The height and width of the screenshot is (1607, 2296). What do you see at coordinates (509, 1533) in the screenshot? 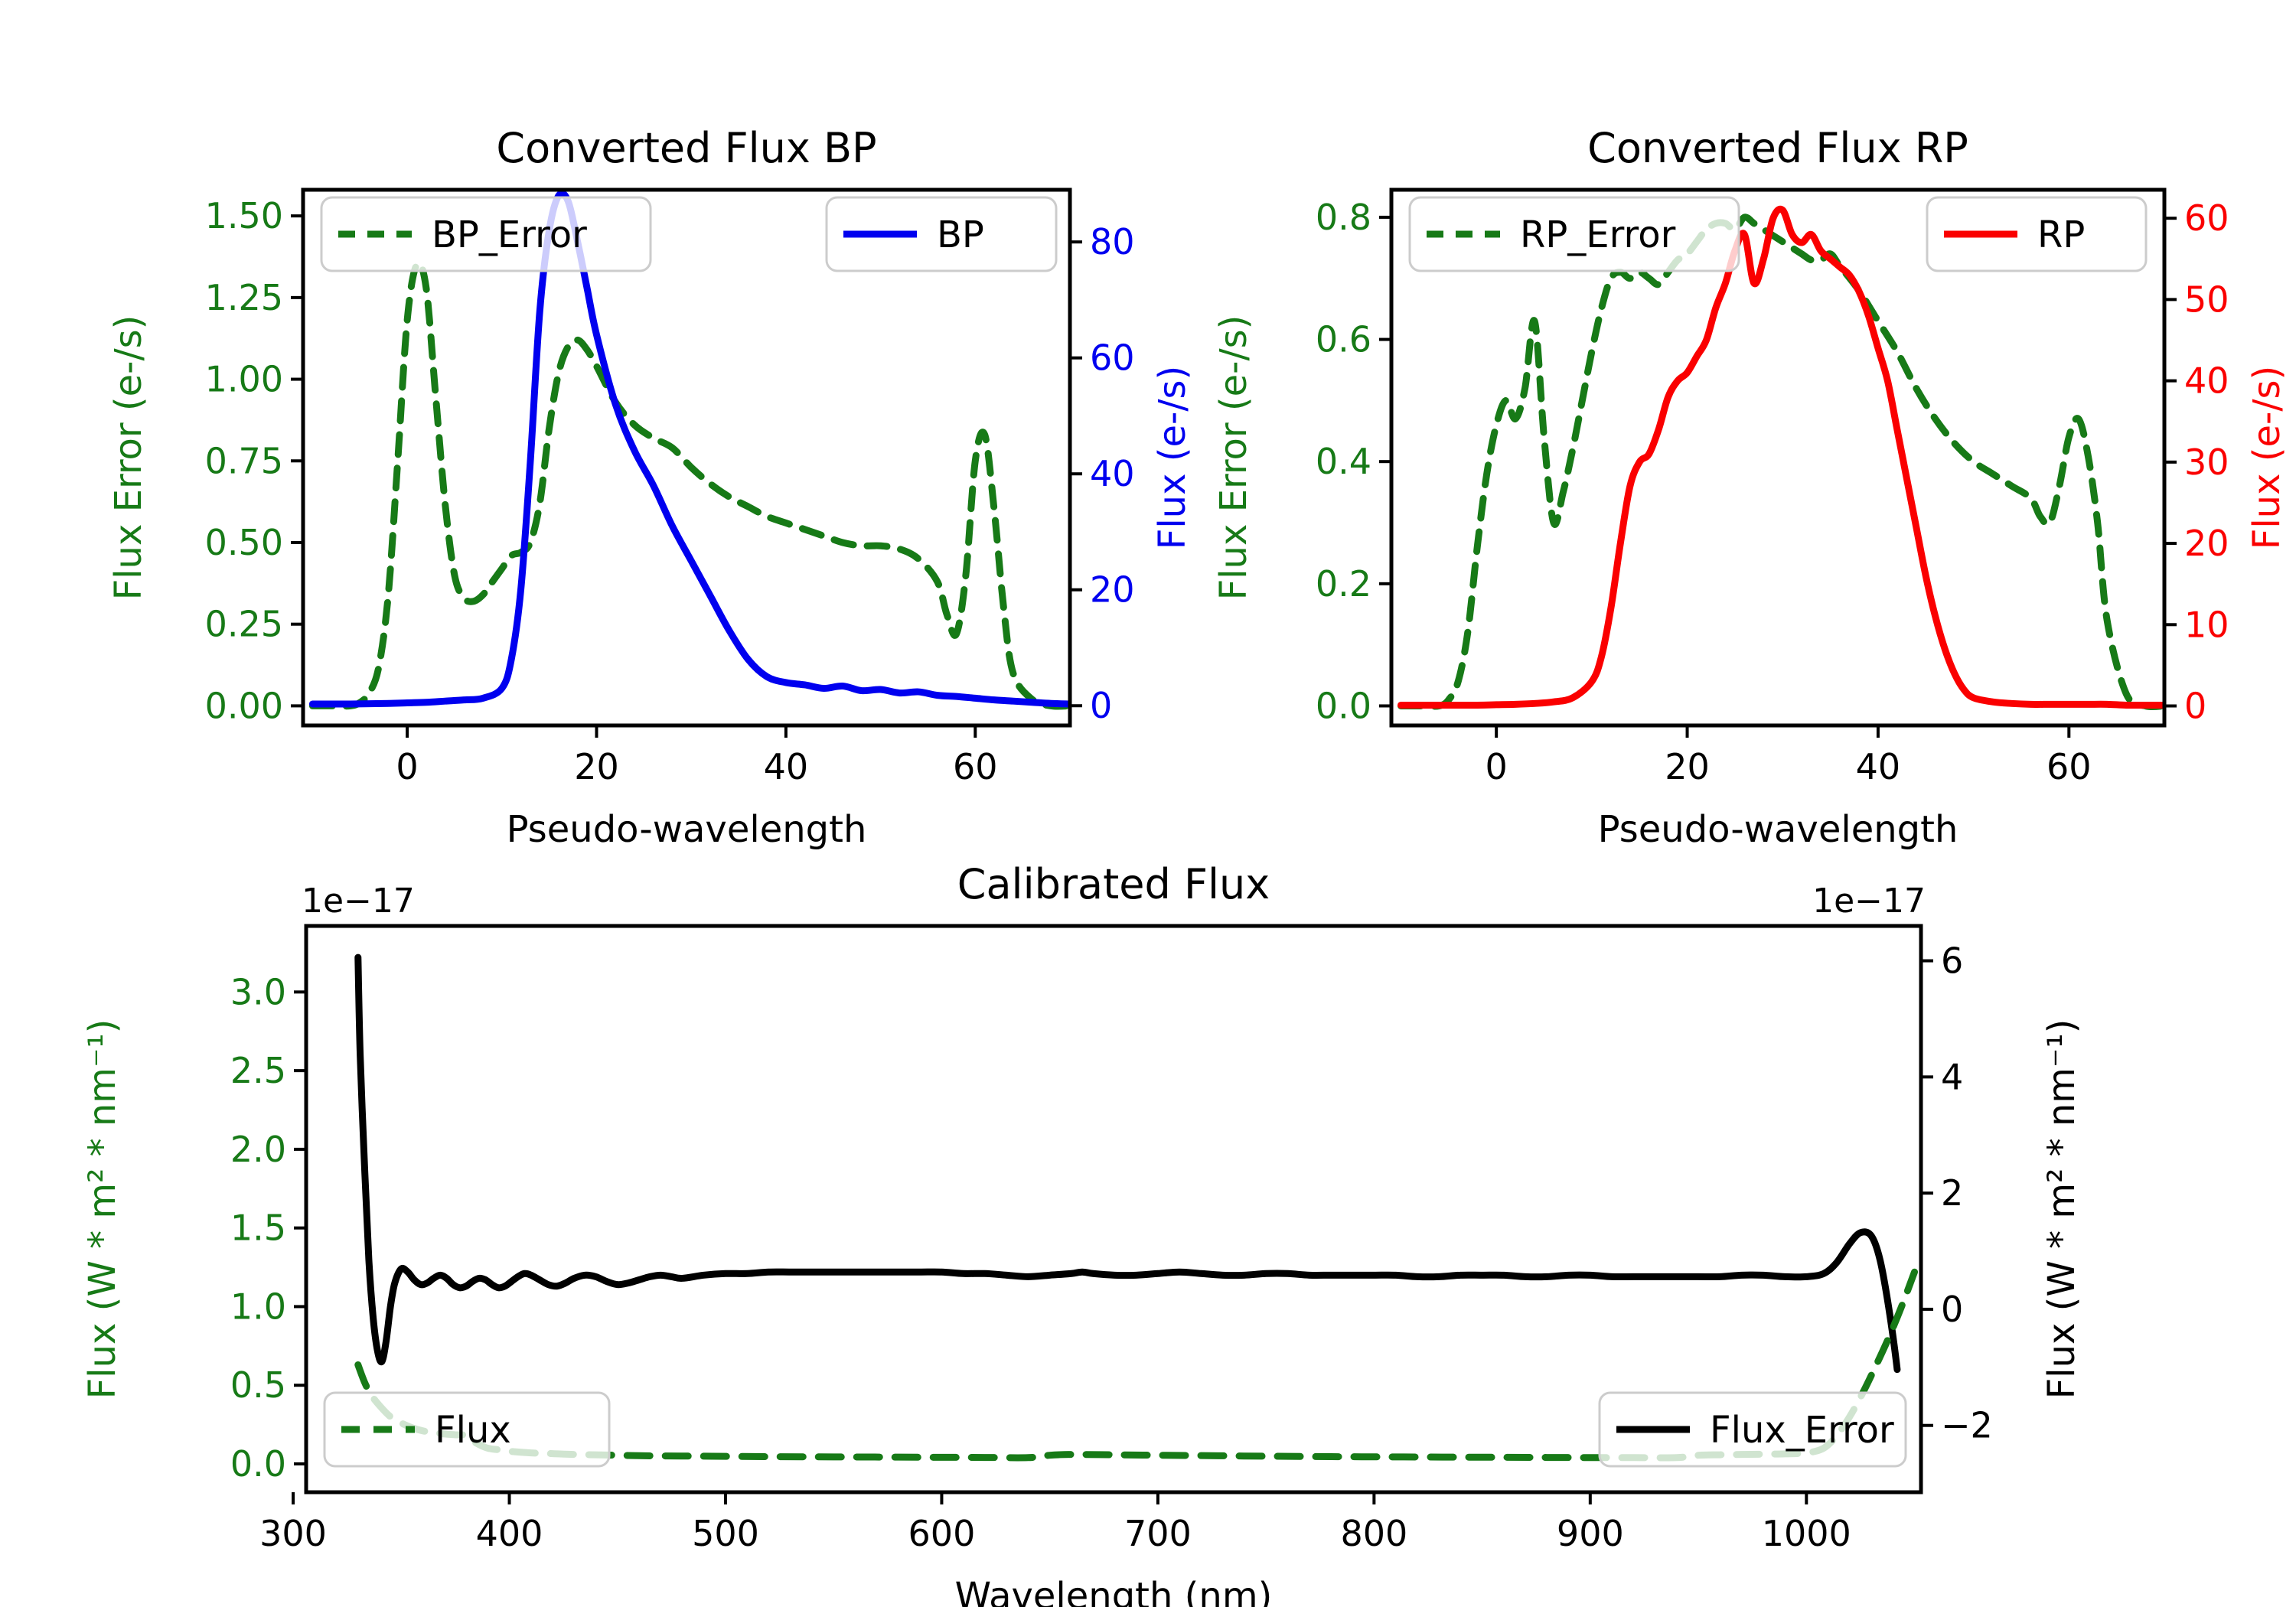
I see `x-tick-label: 400` at bounding box center [509, 1533].